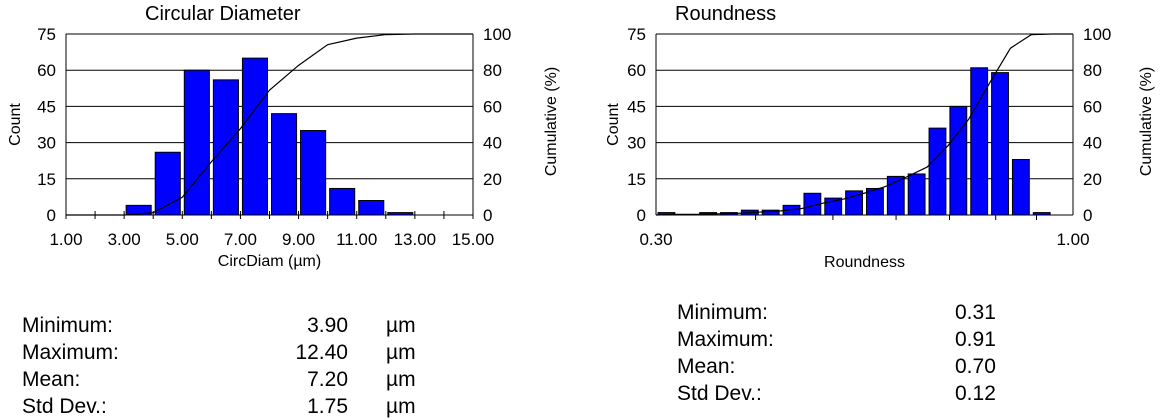  Describe the element at coordinates (975, 393) in the screenshot. I see `stat-value: 0.12` at that location.